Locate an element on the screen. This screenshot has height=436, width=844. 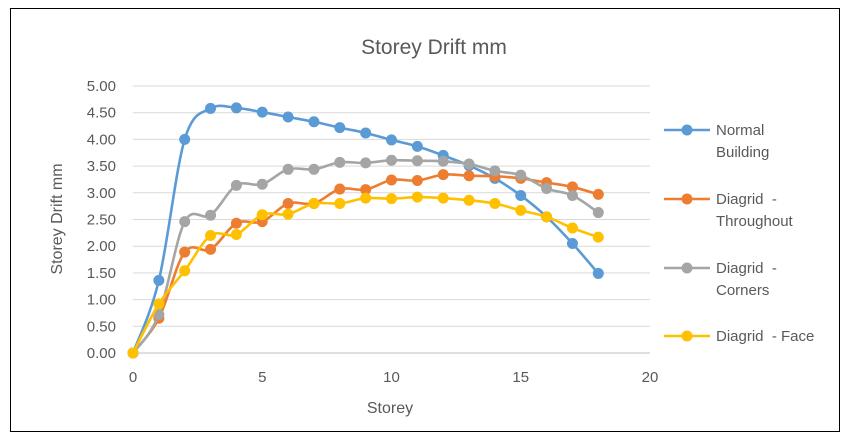
y-axis-label: Storey Drift mm is located at coordinates (57, 218).